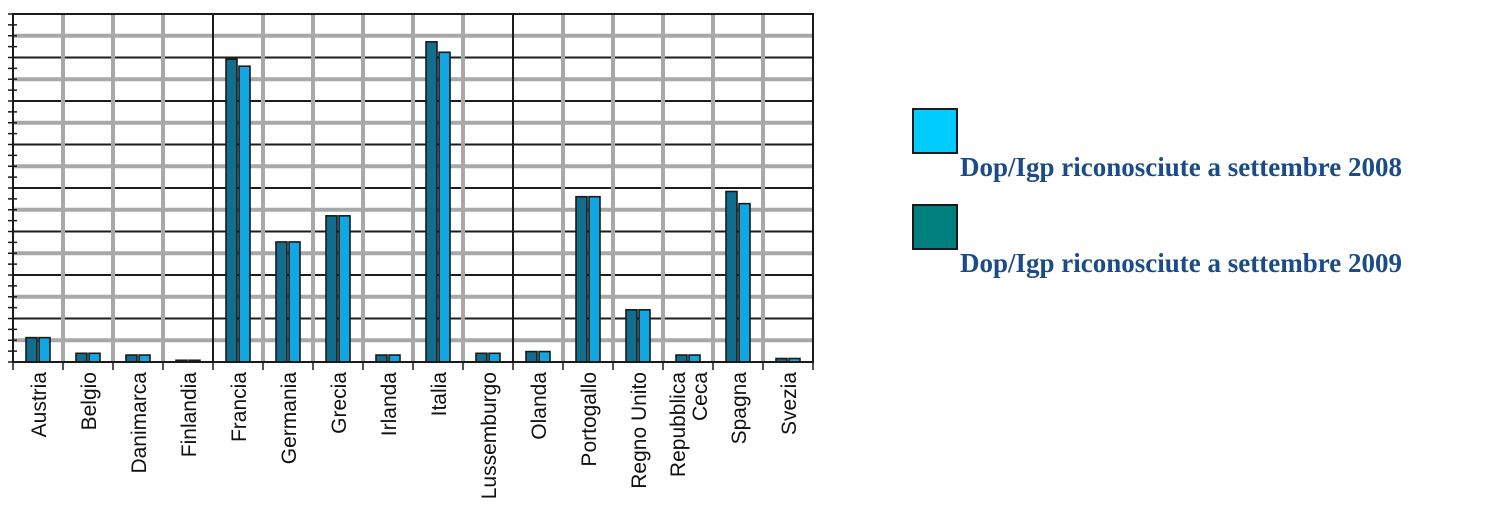  I want to click on bar-2009-repubblica-ceca, so click(681, 358).